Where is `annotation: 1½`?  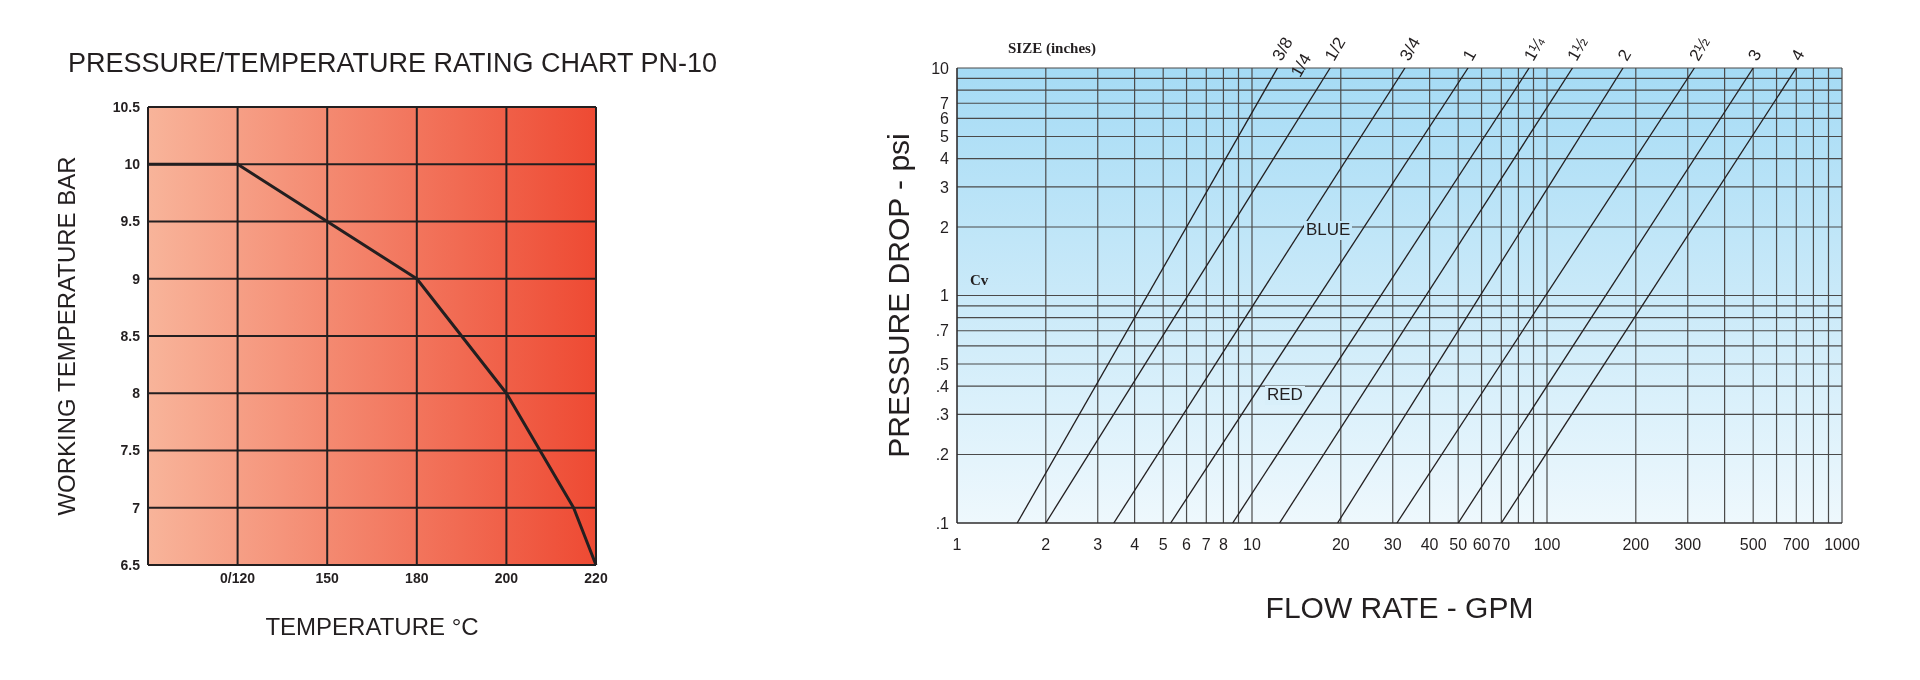
annotation: 1½ is located at coordinates (1577, 49).